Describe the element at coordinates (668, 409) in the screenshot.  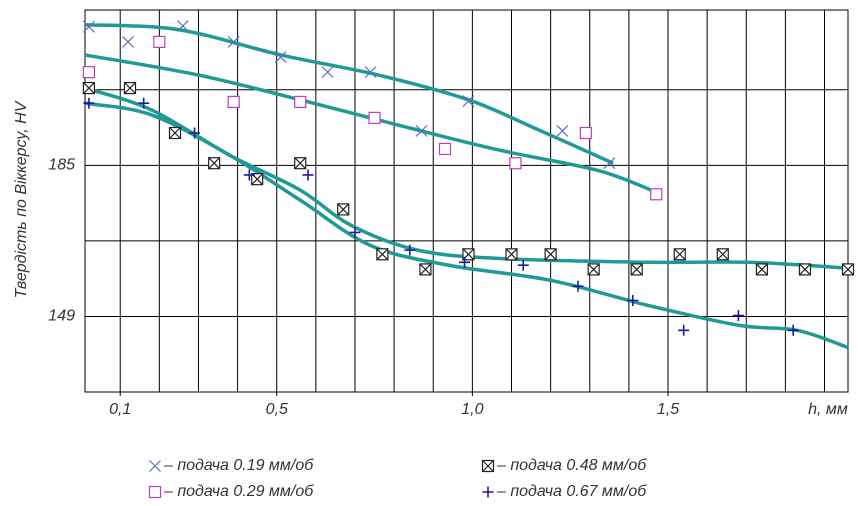
I see `x-tick-label: 1,5` at that location.